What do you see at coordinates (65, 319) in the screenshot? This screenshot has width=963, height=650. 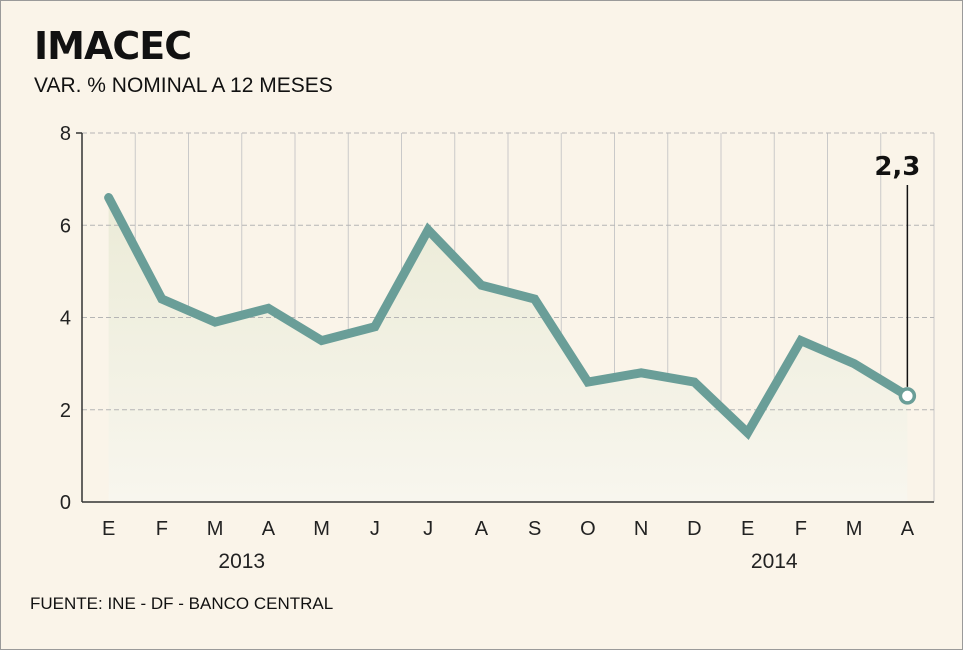 I see `y-tick-label: 4` at bounding box center [65, 319].